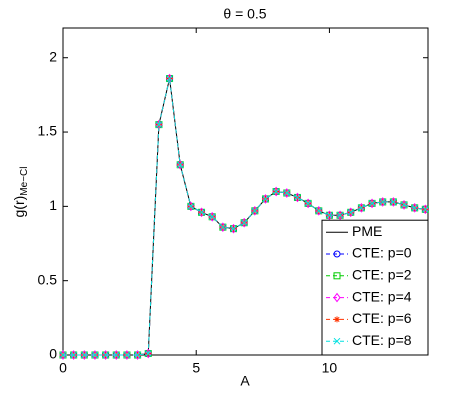 The height and width of the screenshot is (400, 474). Describe the element at coordinates (382, 275) in the screenshot. I see `legend-label: CTE: p=2` at that location.